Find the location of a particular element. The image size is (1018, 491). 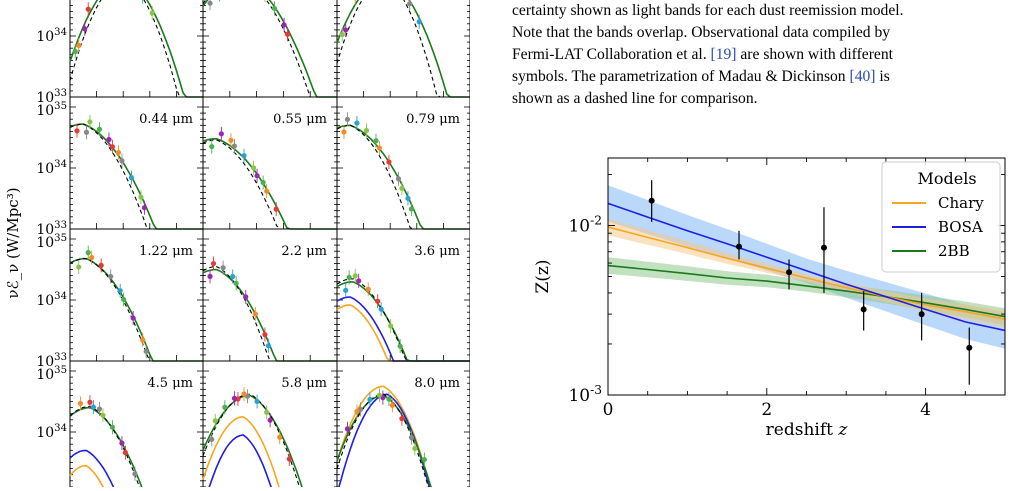

panel-wavelength-label: 8.0 μm is located at coordinates (437, 383).